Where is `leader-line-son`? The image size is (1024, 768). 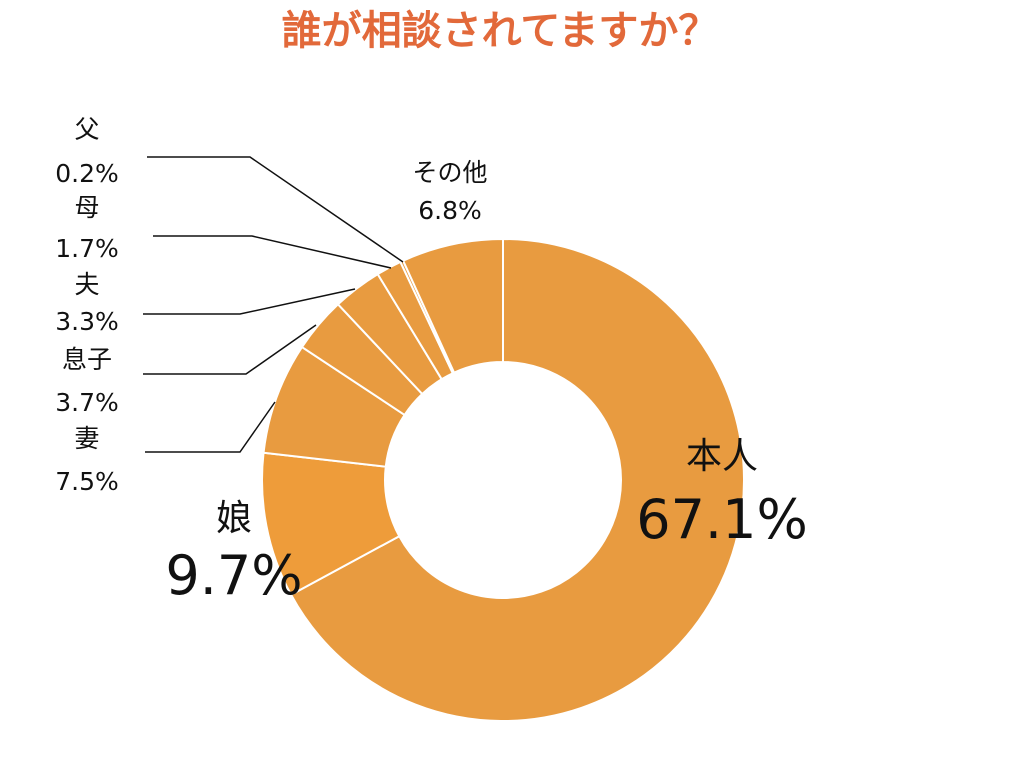 leader-line-son is located at coordinates (230, 349).